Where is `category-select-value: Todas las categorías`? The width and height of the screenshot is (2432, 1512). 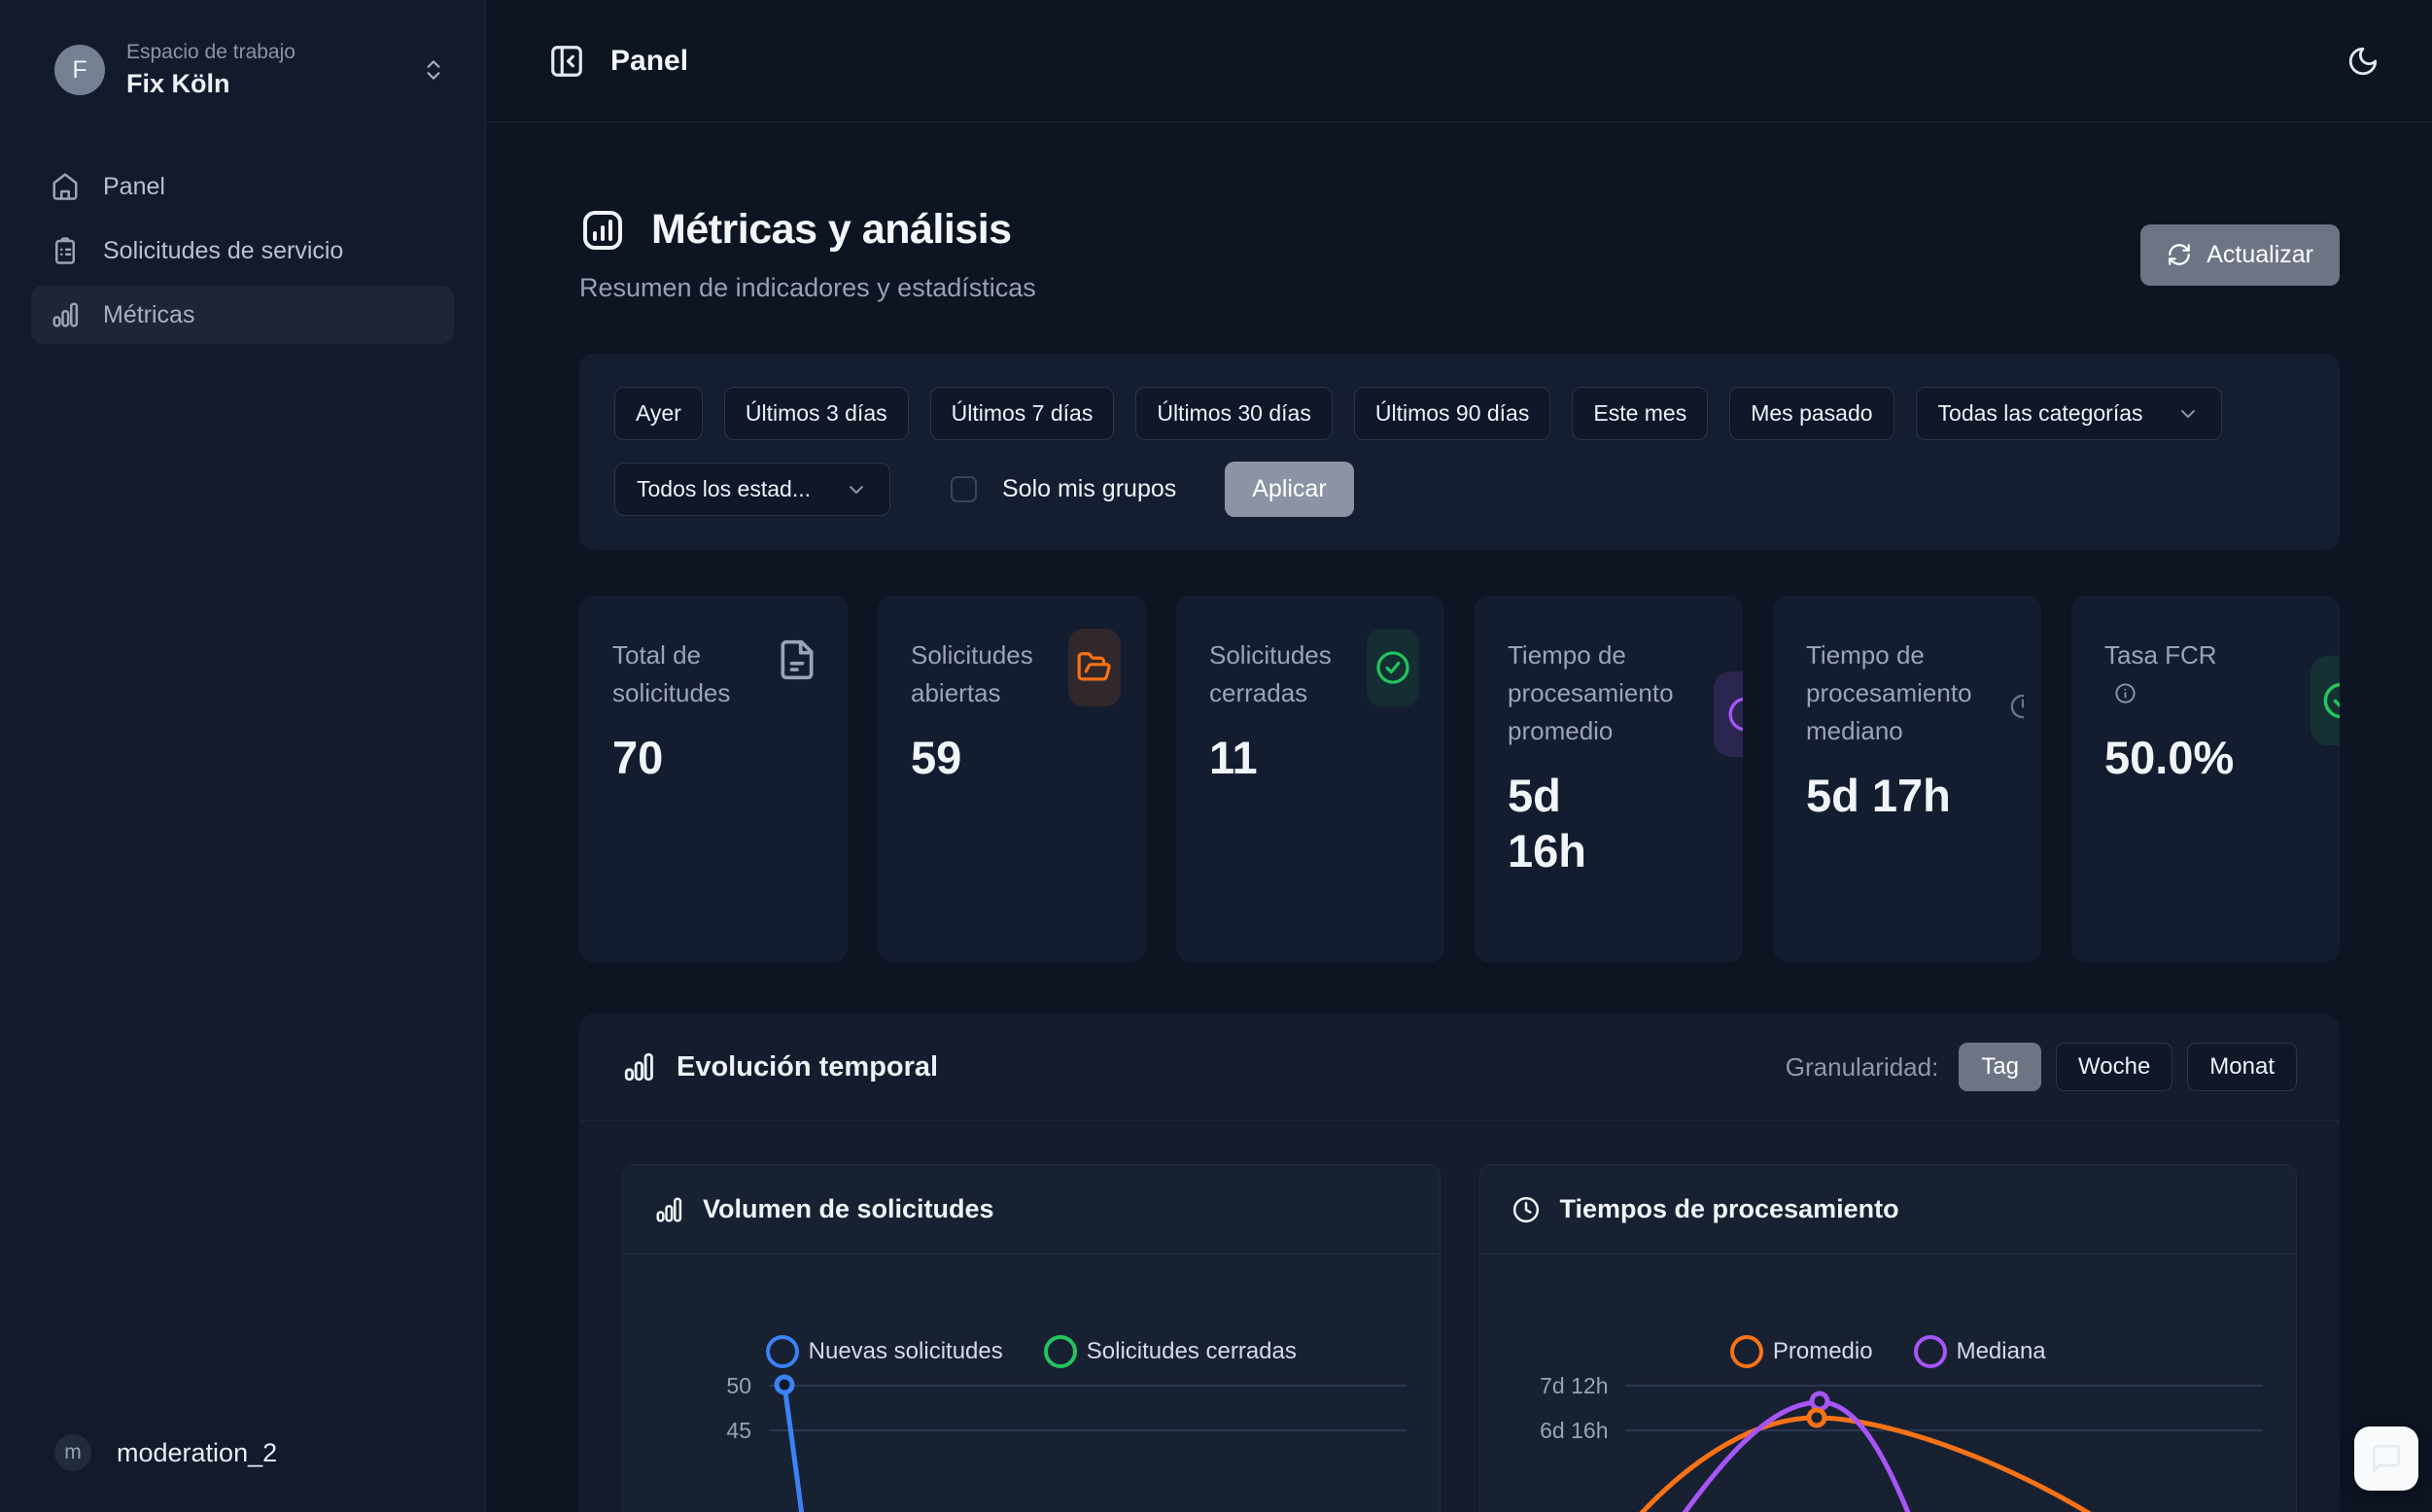
category-select-value: Todas las categorías is located at coordinates (2040, 413).